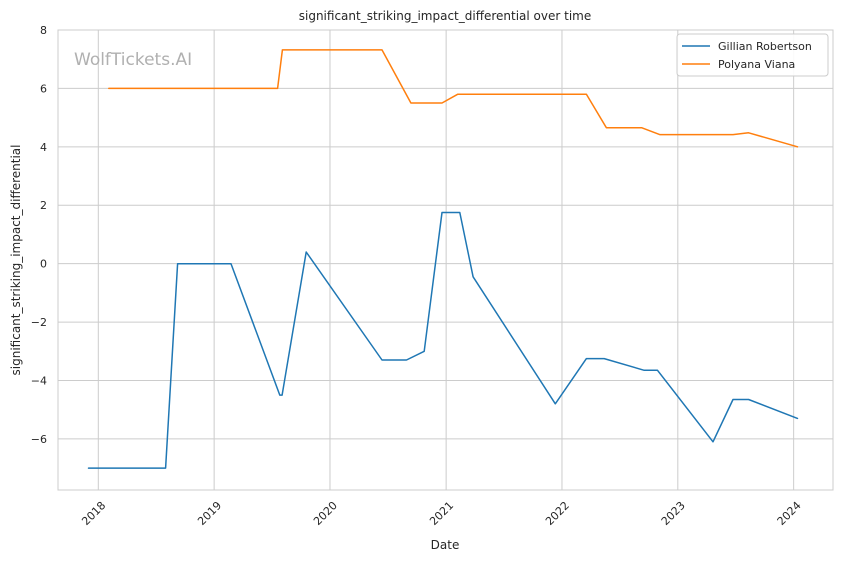  I want to click on series-line-polyana-viana, so click(453, 98).